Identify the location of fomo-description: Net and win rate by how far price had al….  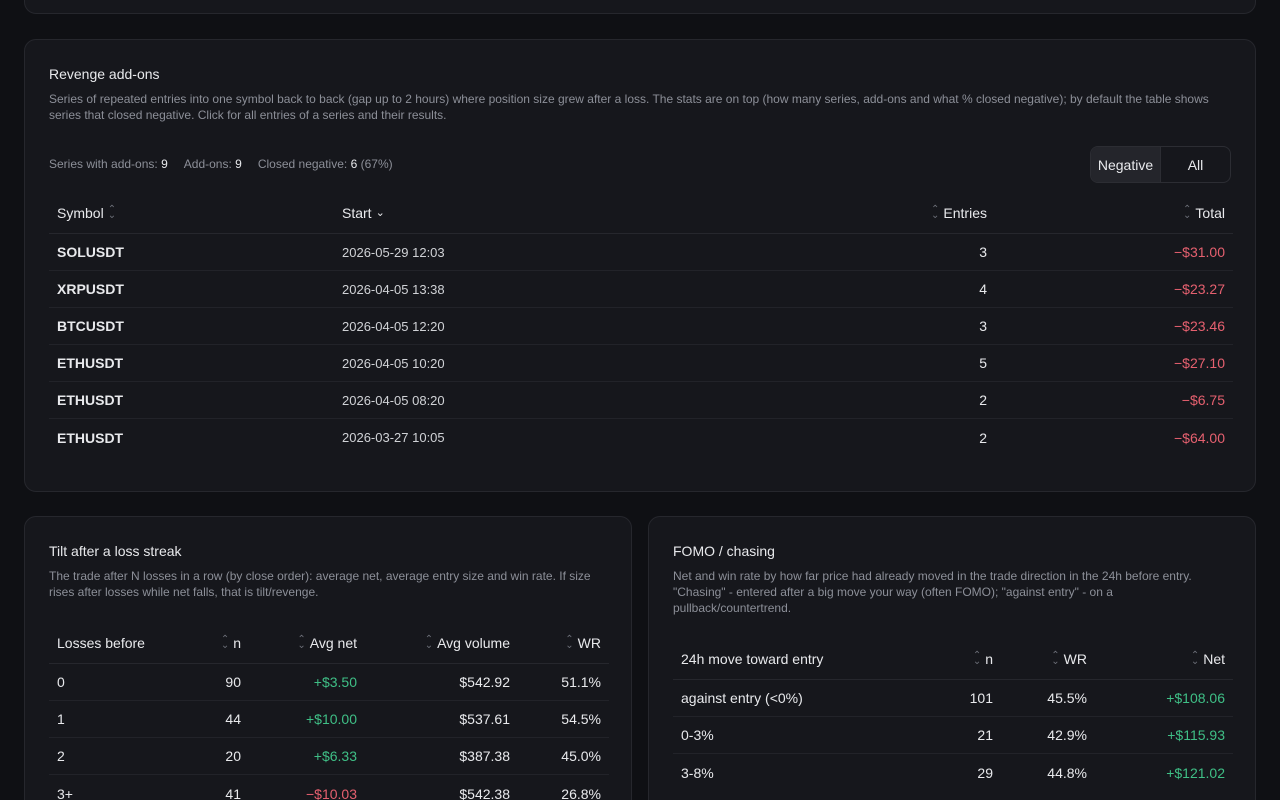
(932, 592).